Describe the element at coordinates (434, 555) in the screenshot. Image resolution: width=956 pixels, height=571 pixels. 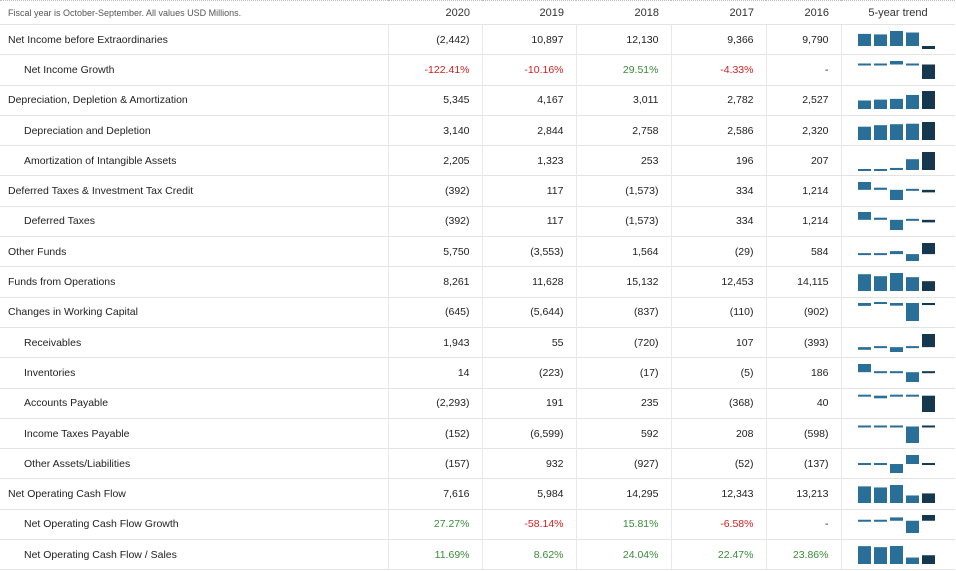
I see `value-cell-2020: 11.69%` at that location.